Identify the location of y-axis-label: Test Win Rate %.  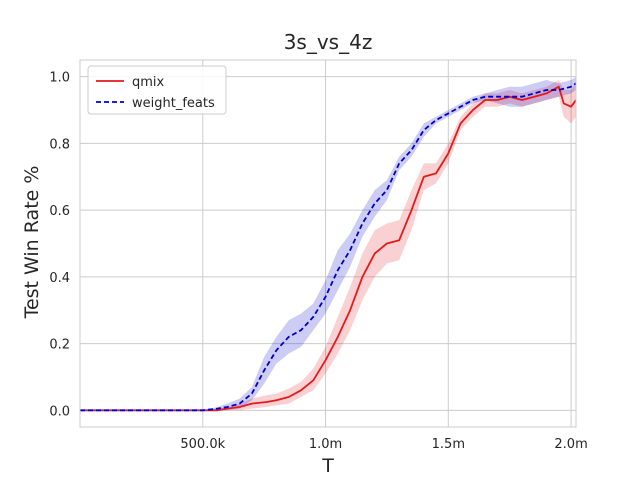
(32, 243).